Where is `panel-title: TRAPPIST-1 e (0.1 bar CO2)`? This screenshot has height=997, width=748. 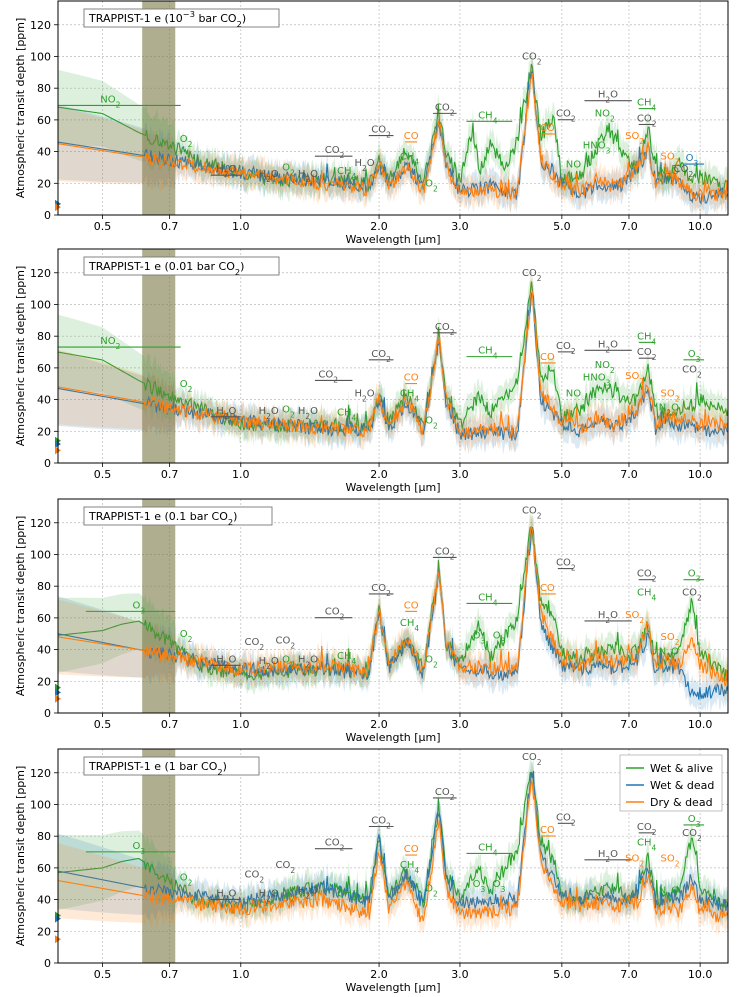
panel-title: TRAPPIST-1 e (0.1 bar CO2) is located at coordinates (162, 518).